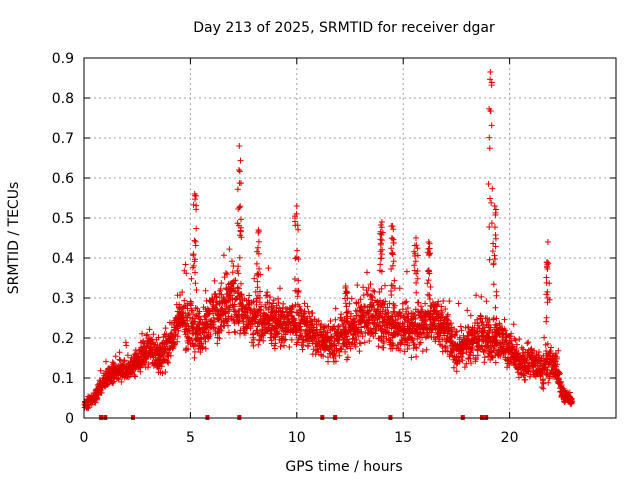 The width and height of the screenshot is (640, 480). I want to click on y-axis-label: SRMTID / TECUs, so click(14, 238).